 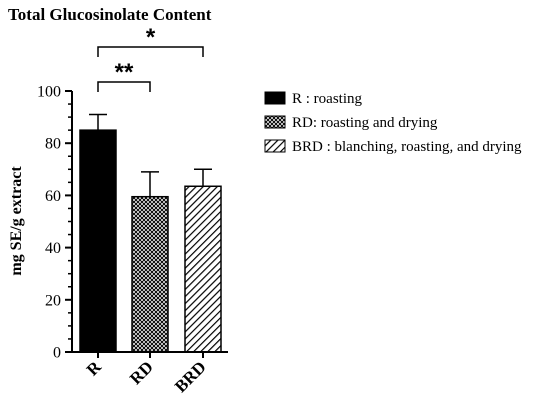 What do you see at coordinates (49, 92) in the screenshot?
I see `y-tick-label: 100` at bounding box center [49, 92].